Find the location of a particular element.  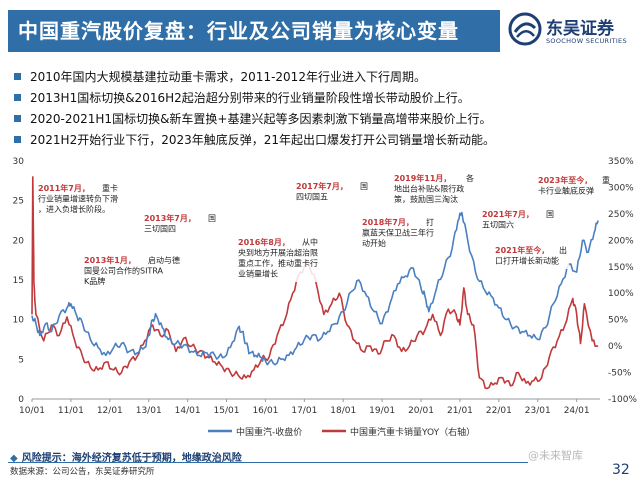

y-right-tick-label: 150% is located at coordinates (621, 268).